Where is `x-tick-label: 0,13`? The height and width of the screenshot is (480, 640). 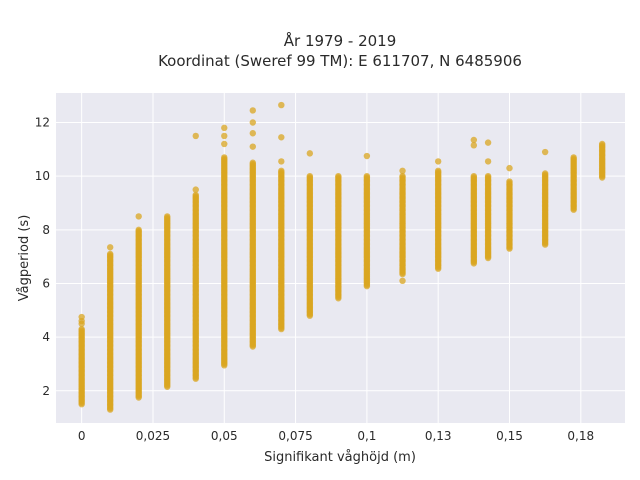 x-tick-label: 0,13 is located at coordinates (438, 436).